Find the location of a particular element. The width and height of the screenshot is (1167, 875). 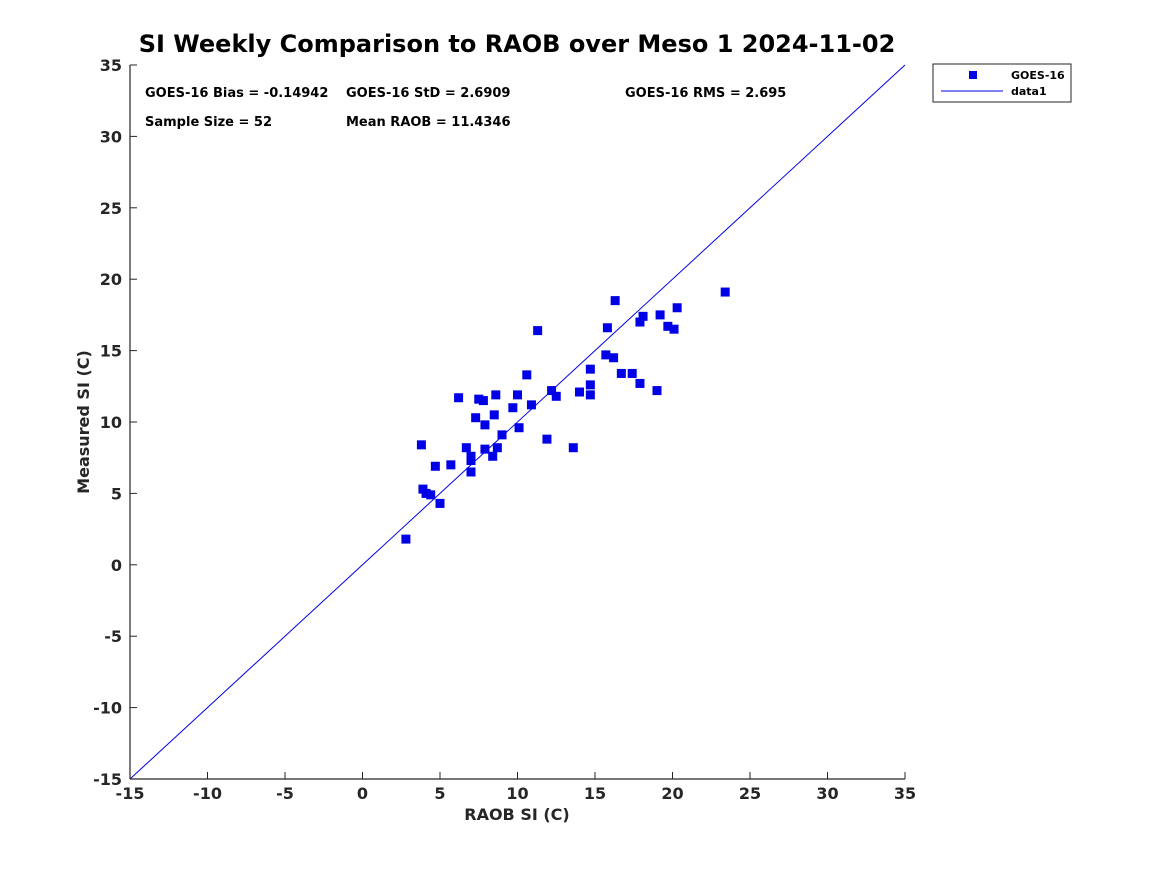

y-tick-label: -5 is located at coordinates (113, 636).